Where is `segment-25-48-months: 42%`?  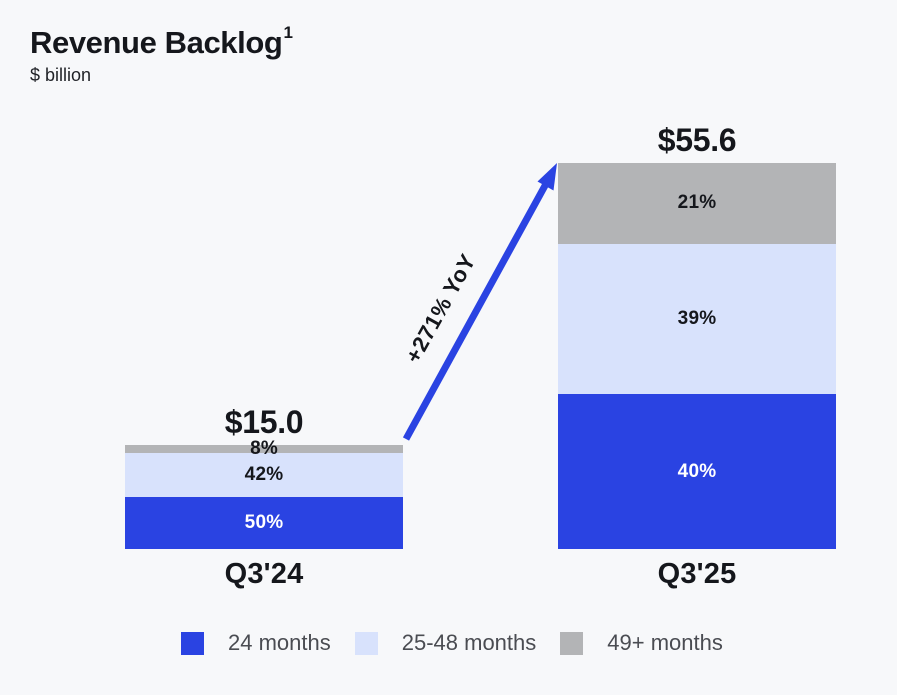
segment-25-48-months: 42% is located at coordinates (264, 475).